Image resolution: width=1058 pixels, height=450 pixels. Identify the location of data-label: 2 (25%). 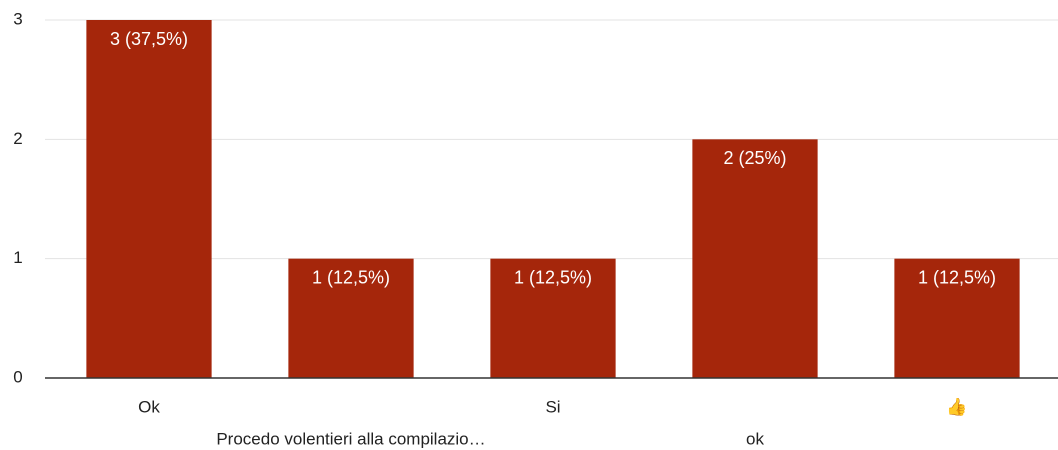
(754, 158).